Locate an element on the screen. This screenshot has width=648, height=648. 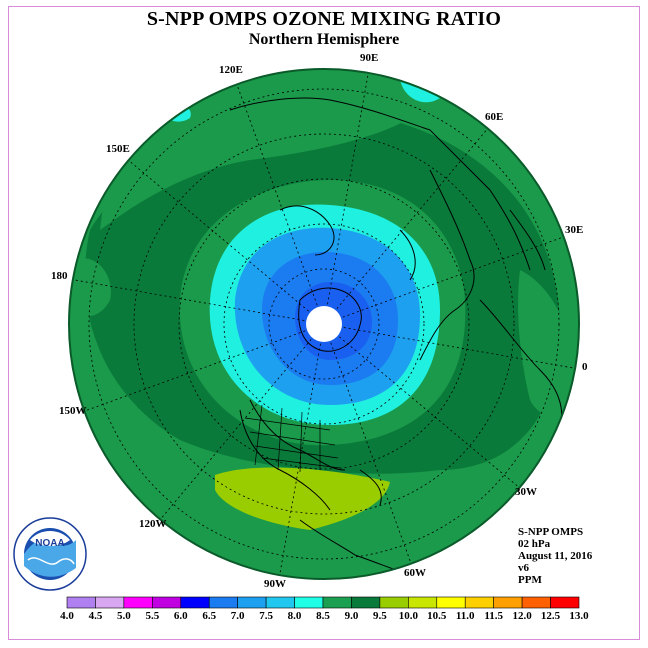
map-subtitle: Northern Hemisphere is located at coordinates (324, 39).